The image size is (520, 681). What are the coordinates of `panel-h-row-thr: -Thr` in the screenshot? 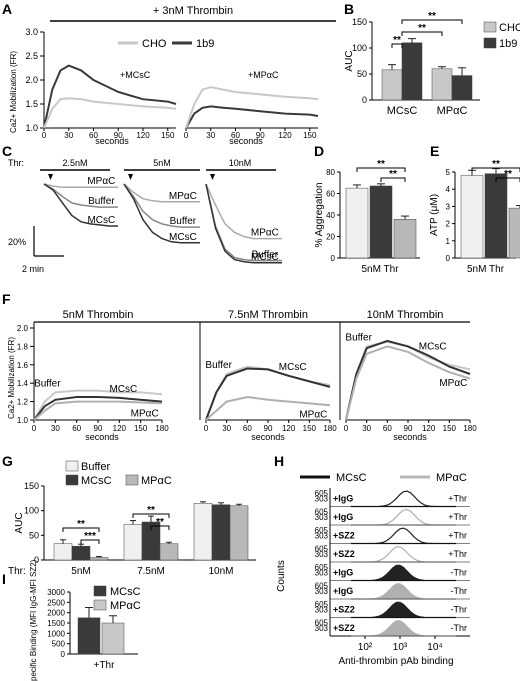 It's located at (459, 610).